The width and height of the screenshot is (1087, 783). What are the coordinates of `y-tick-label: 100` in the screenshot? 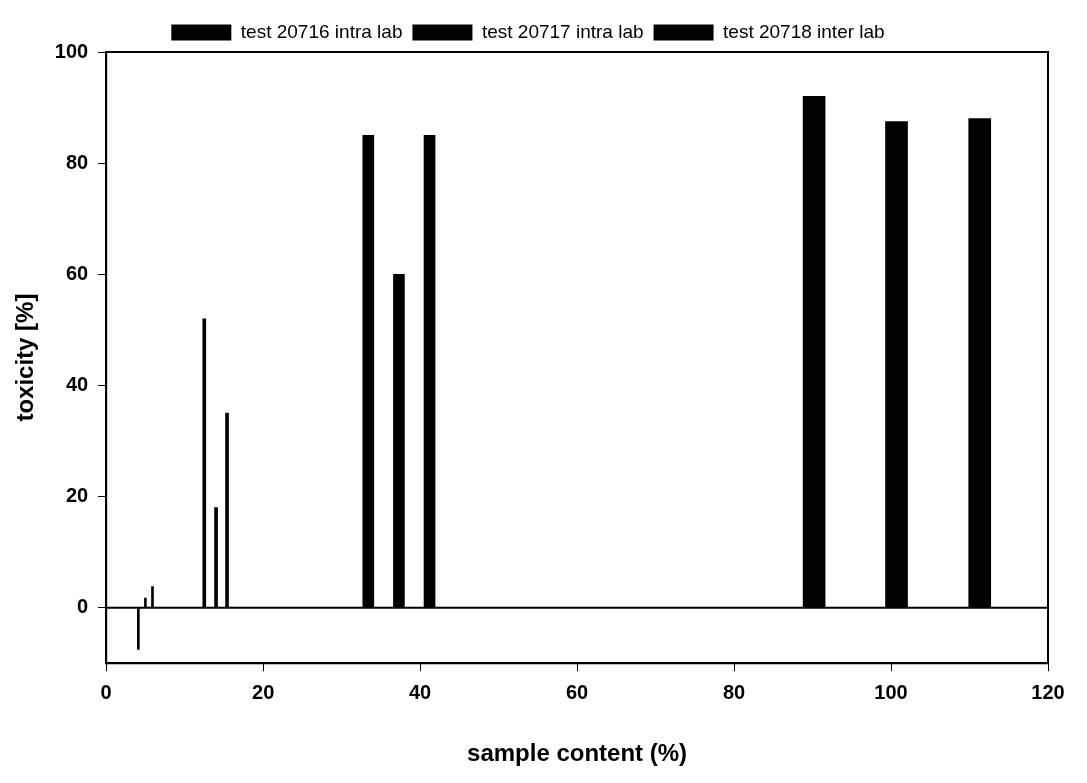 It's located at (71, 50).